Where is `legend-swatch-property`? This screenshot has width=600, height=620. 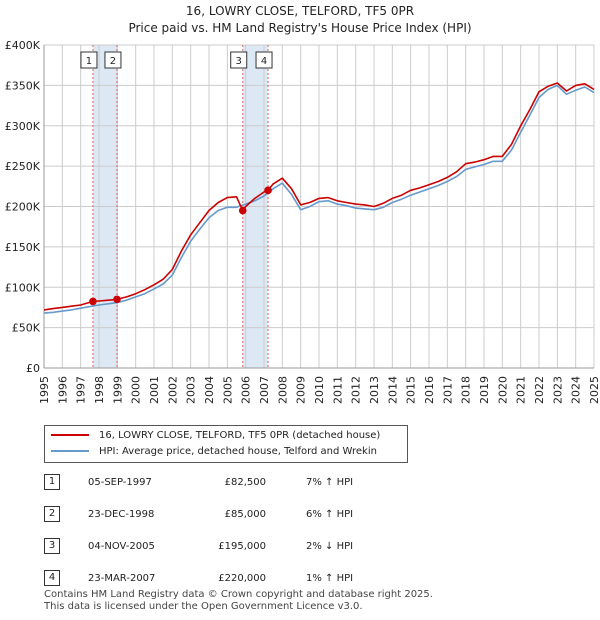 legend-swatch-property is located at coordinates (70, 435).